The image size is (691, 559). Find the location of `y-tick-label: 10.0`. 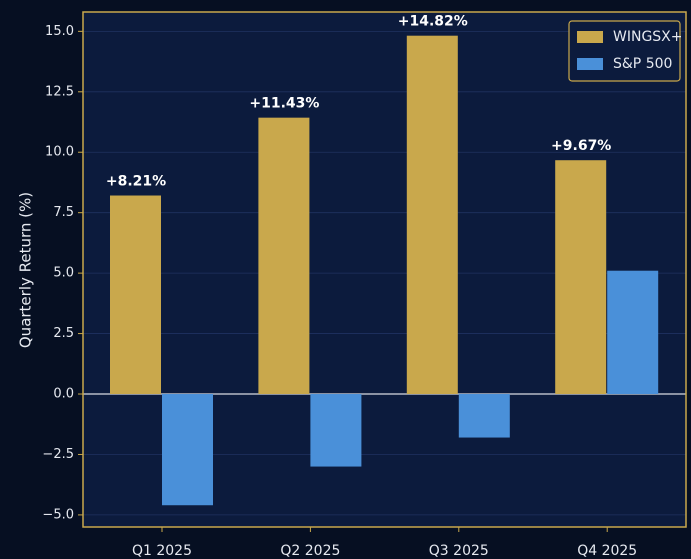

y-tick-label: 10.0 is located at coordinates (59, 152).